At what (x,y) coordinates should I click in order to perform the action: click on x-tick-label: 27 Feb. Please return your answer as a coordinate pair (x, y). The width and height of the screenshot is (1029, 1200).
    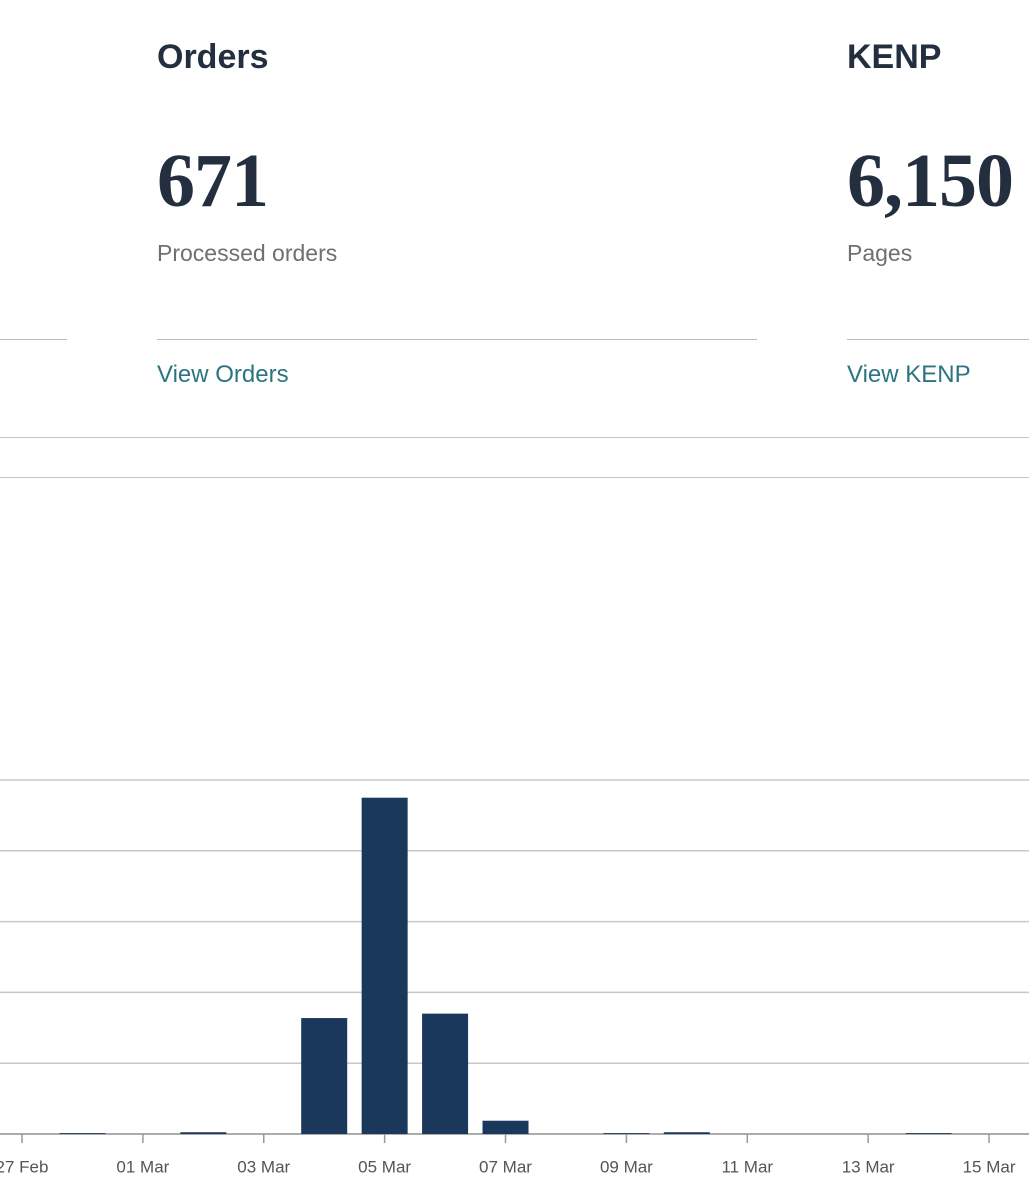
    Looking at the image, I should click on (24, 1166).